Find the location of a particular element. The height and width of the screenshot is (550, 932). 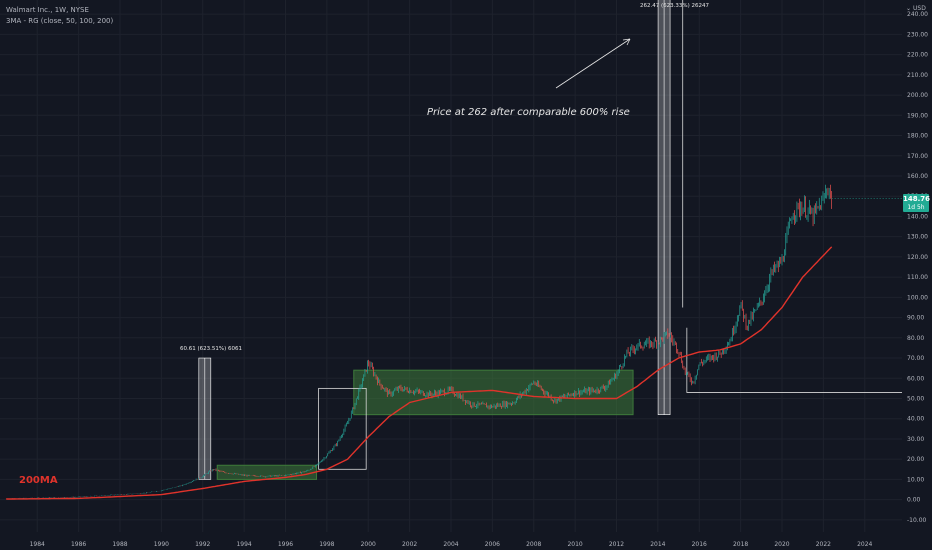

x-tick-label: 1986 is located at coordinates (78, 544).